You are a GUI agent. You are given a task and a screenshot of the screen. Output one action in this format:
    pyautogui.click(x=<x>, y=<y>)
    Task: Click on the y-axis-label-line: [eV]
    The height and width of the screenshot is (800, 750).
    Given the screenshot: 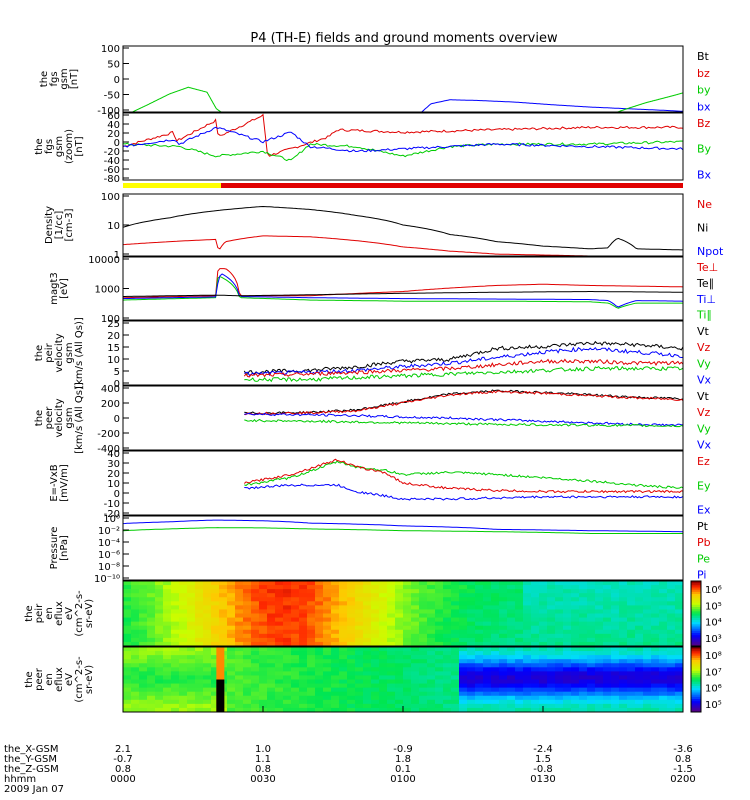 What is the action you would take?
    pyautogui.click(x=64, y=288)
    